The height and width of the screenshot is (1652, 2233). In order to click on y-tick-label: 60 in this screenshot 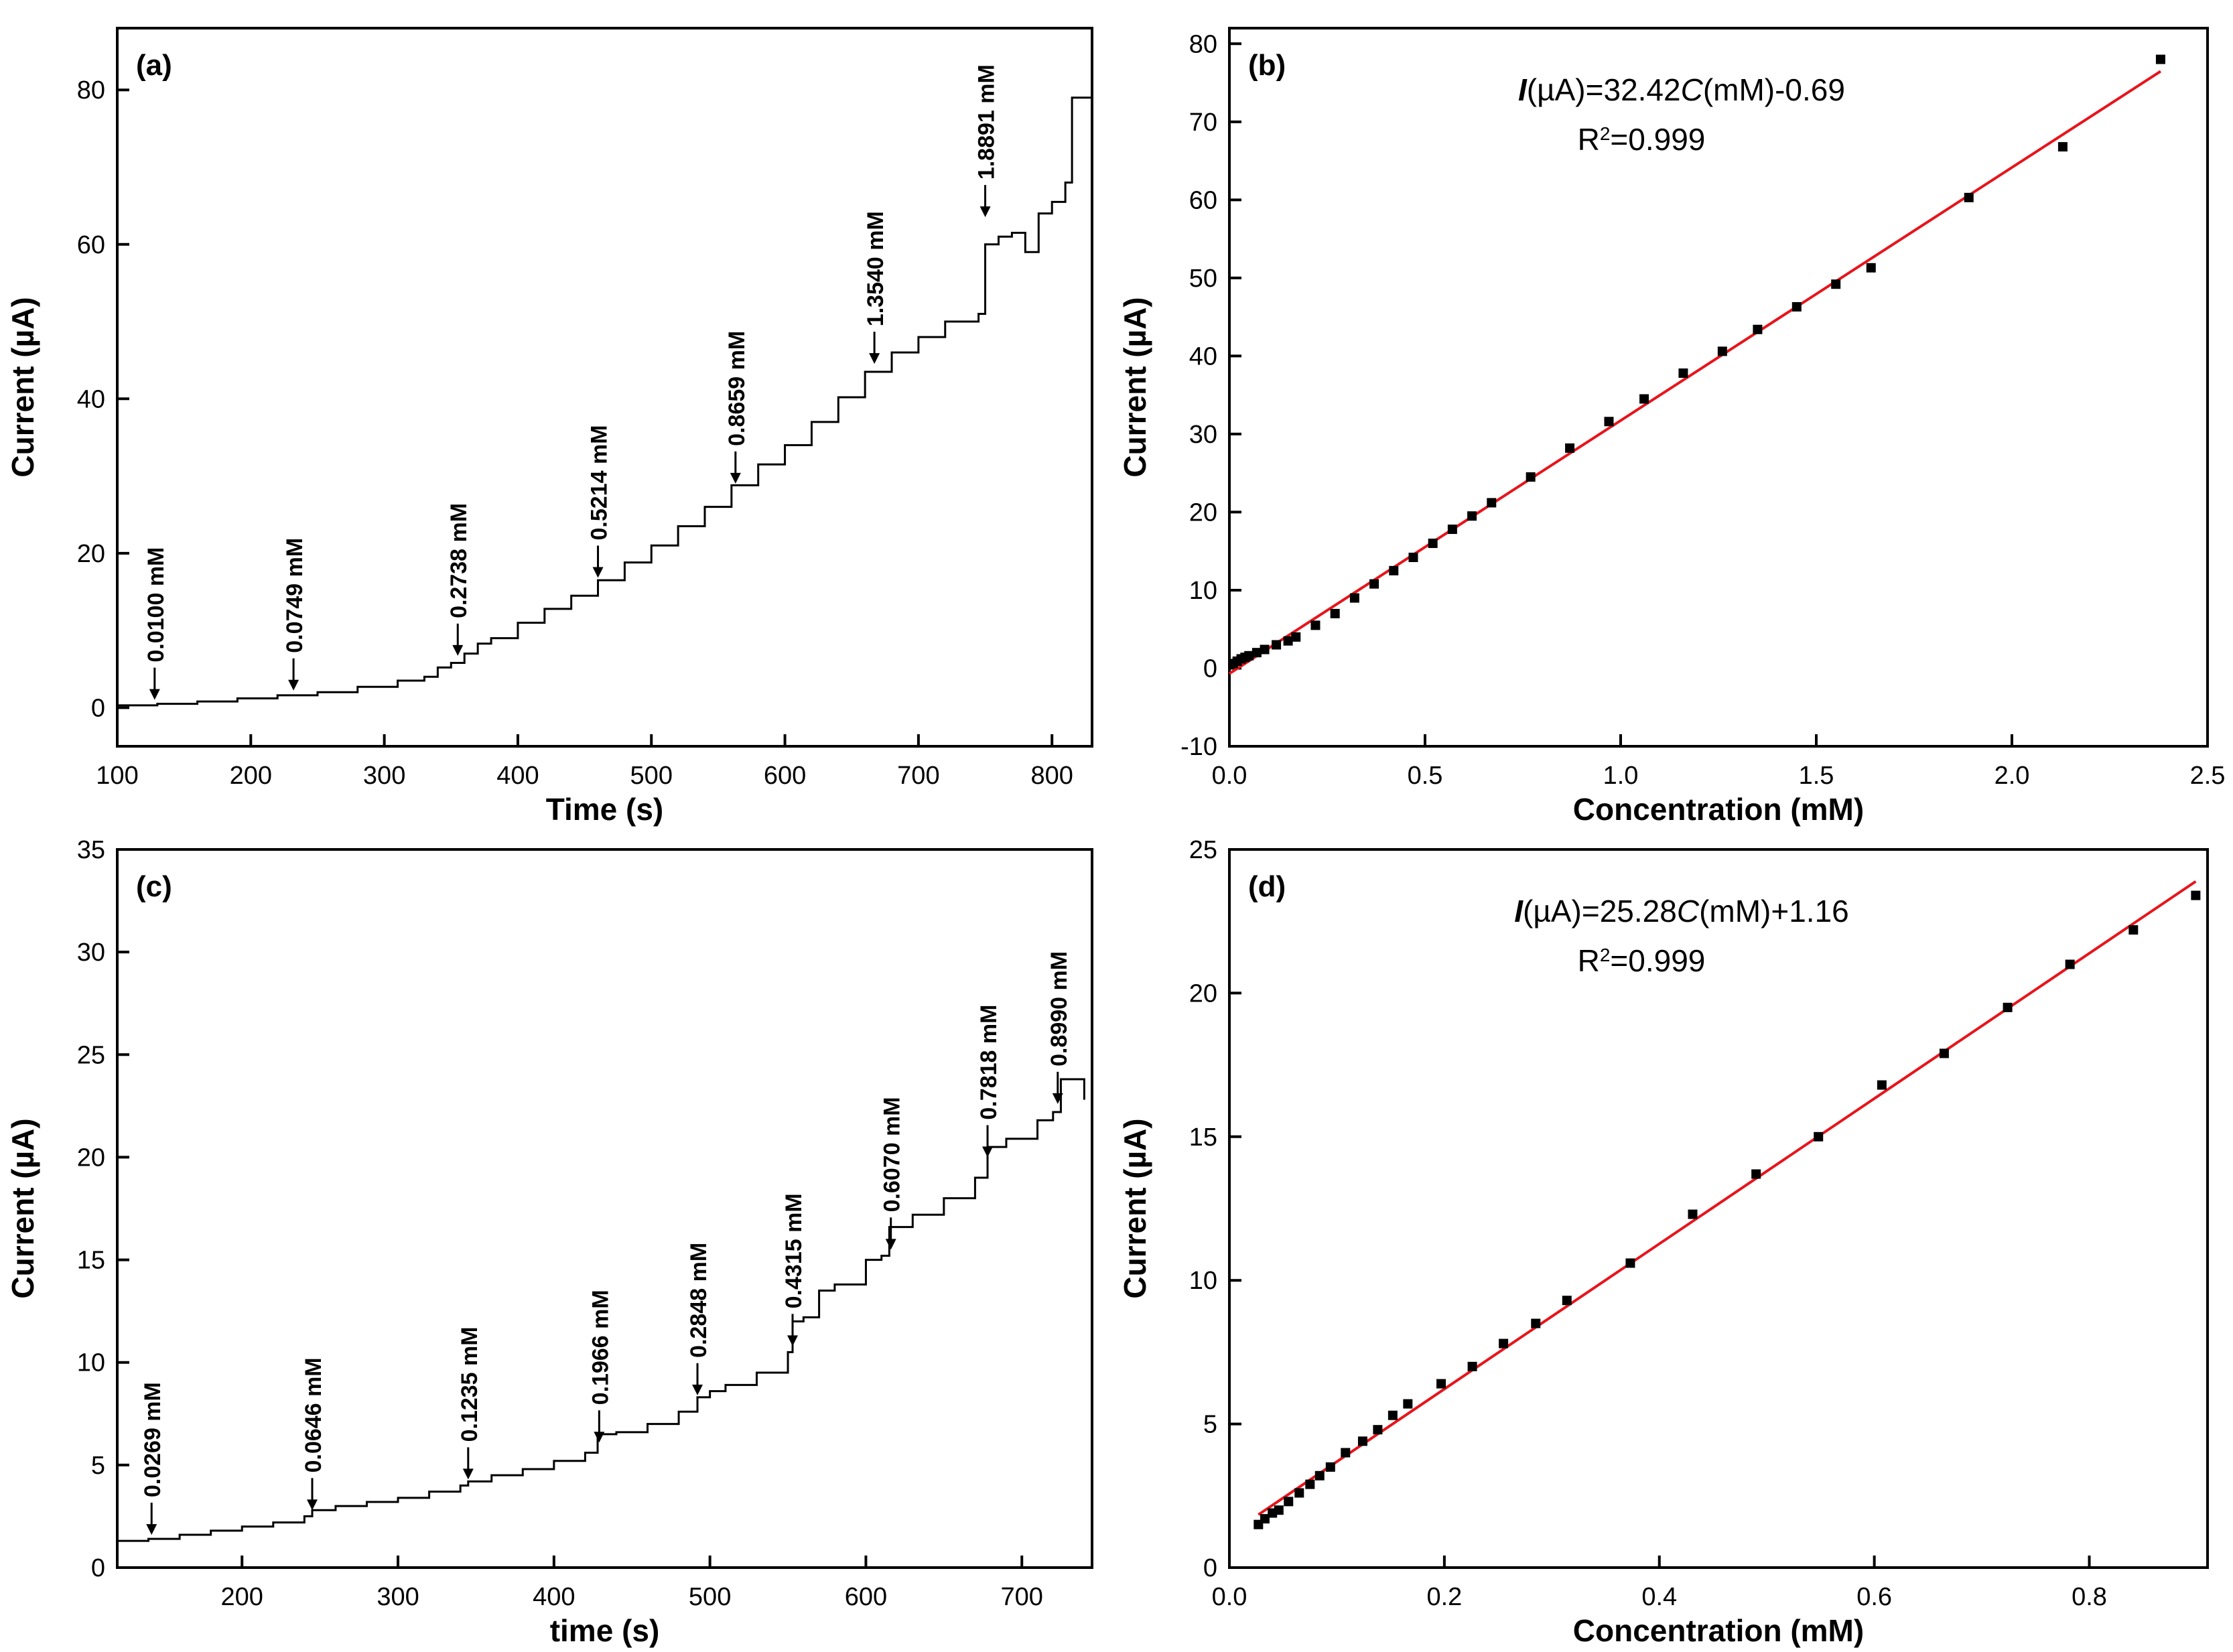, I will do `click(91, 245)`.